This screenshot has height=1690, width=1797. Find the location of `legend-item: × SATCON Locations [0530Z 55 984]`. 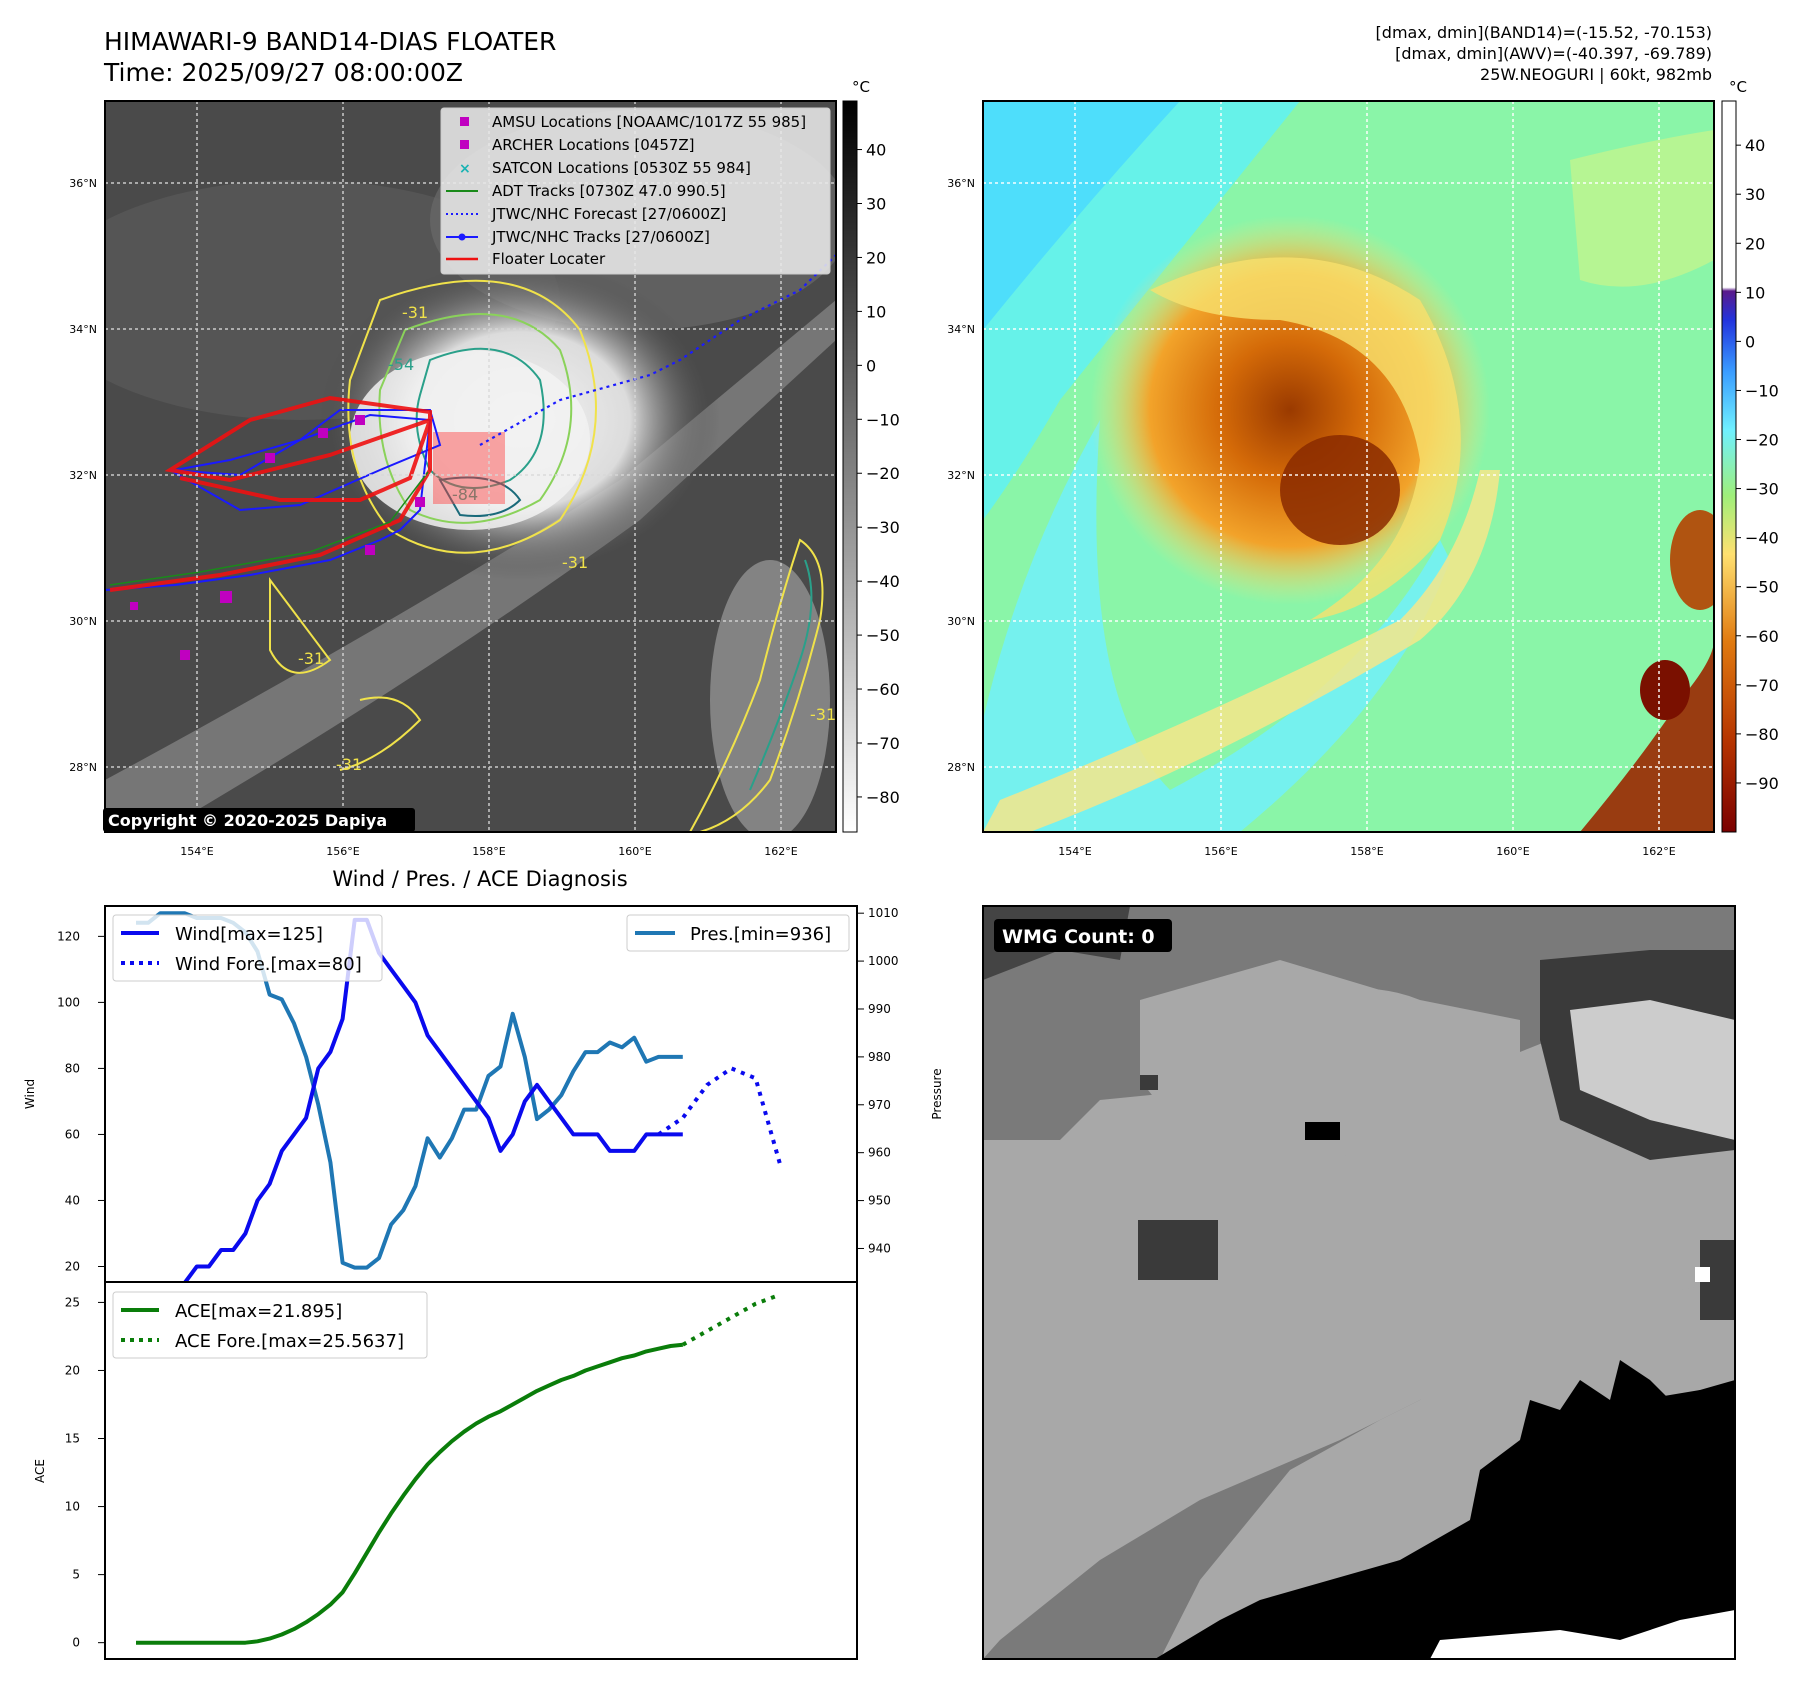

legend-item: × SATCON Locations [0530Z 55 984] is located at coordinates (605, 168).